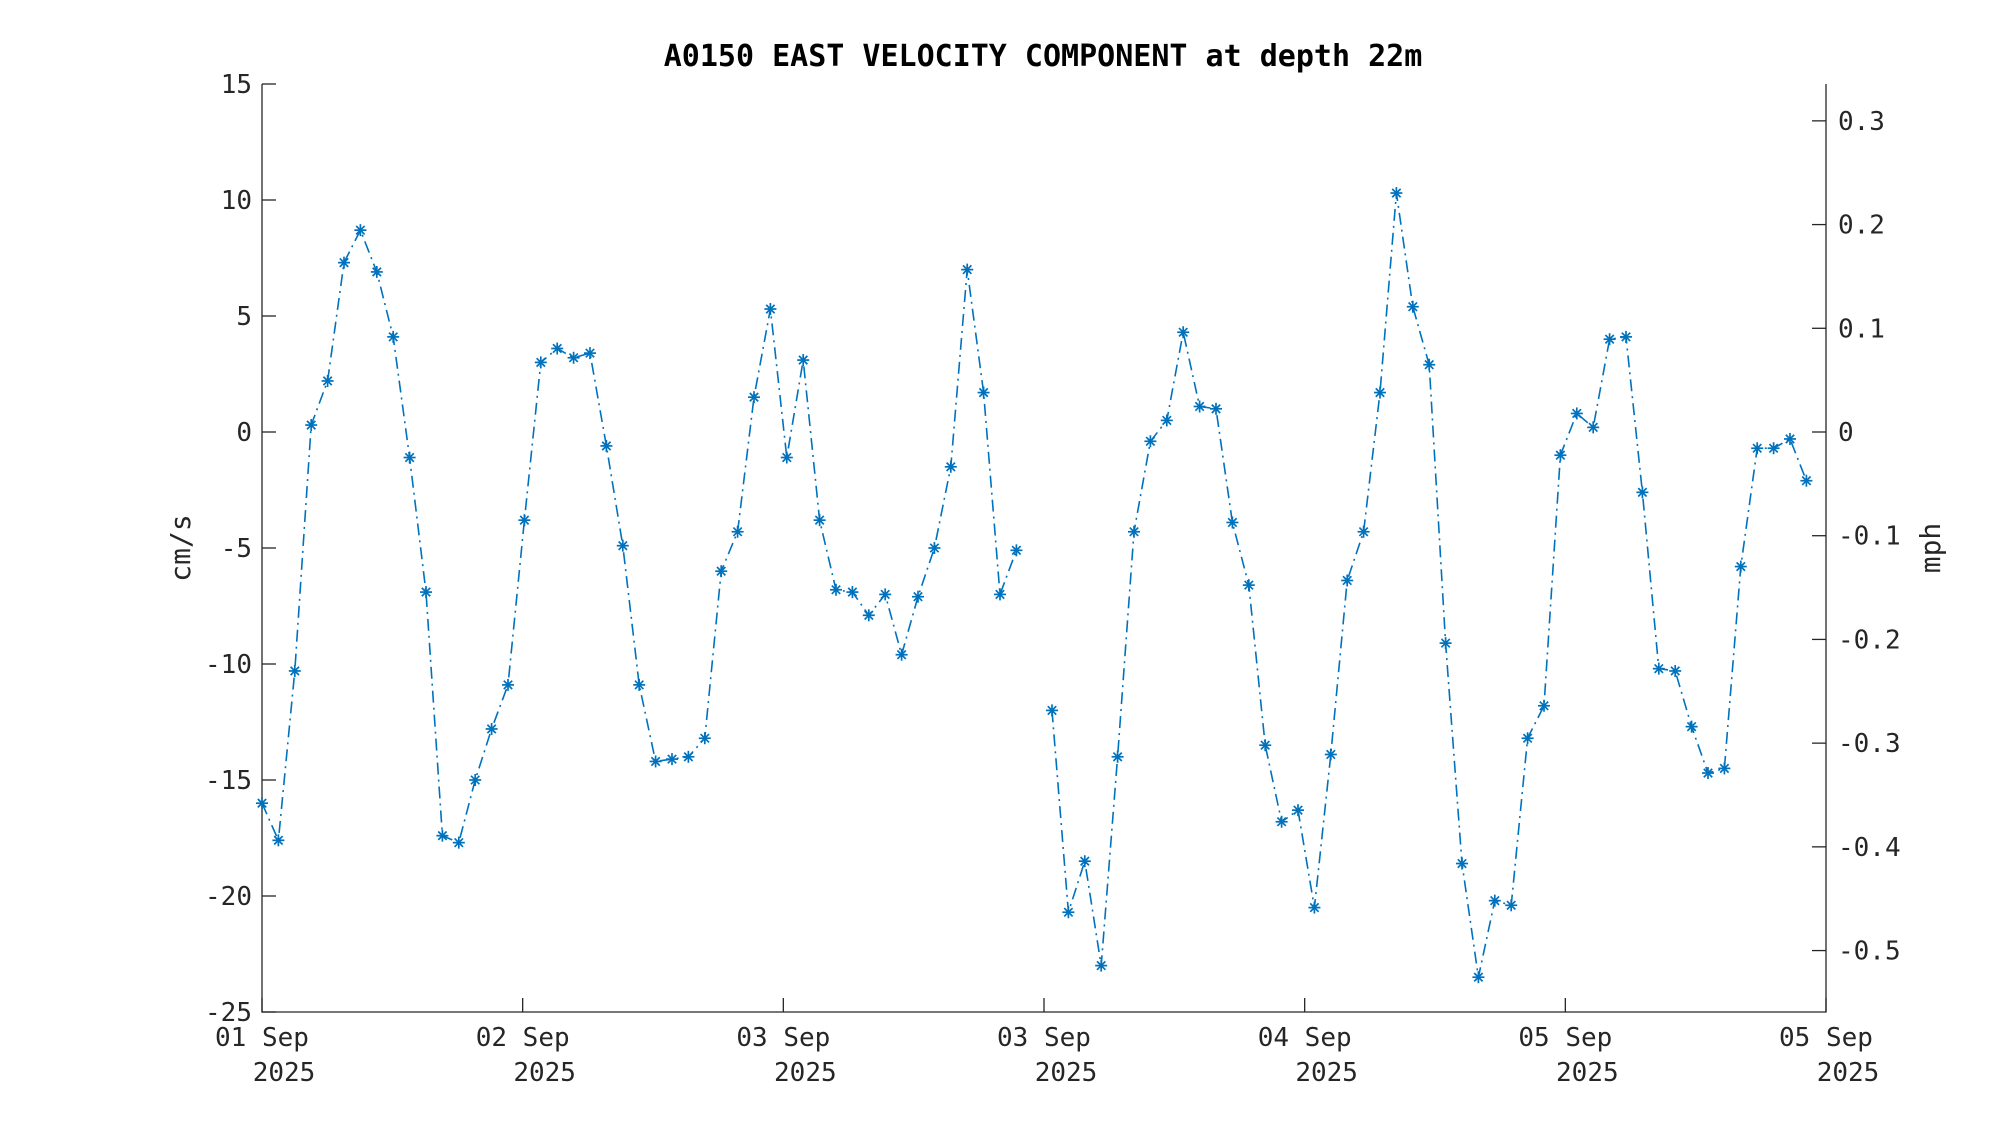  I want to click on x-tick-label: 03 Sep, so click(1044, 1038).